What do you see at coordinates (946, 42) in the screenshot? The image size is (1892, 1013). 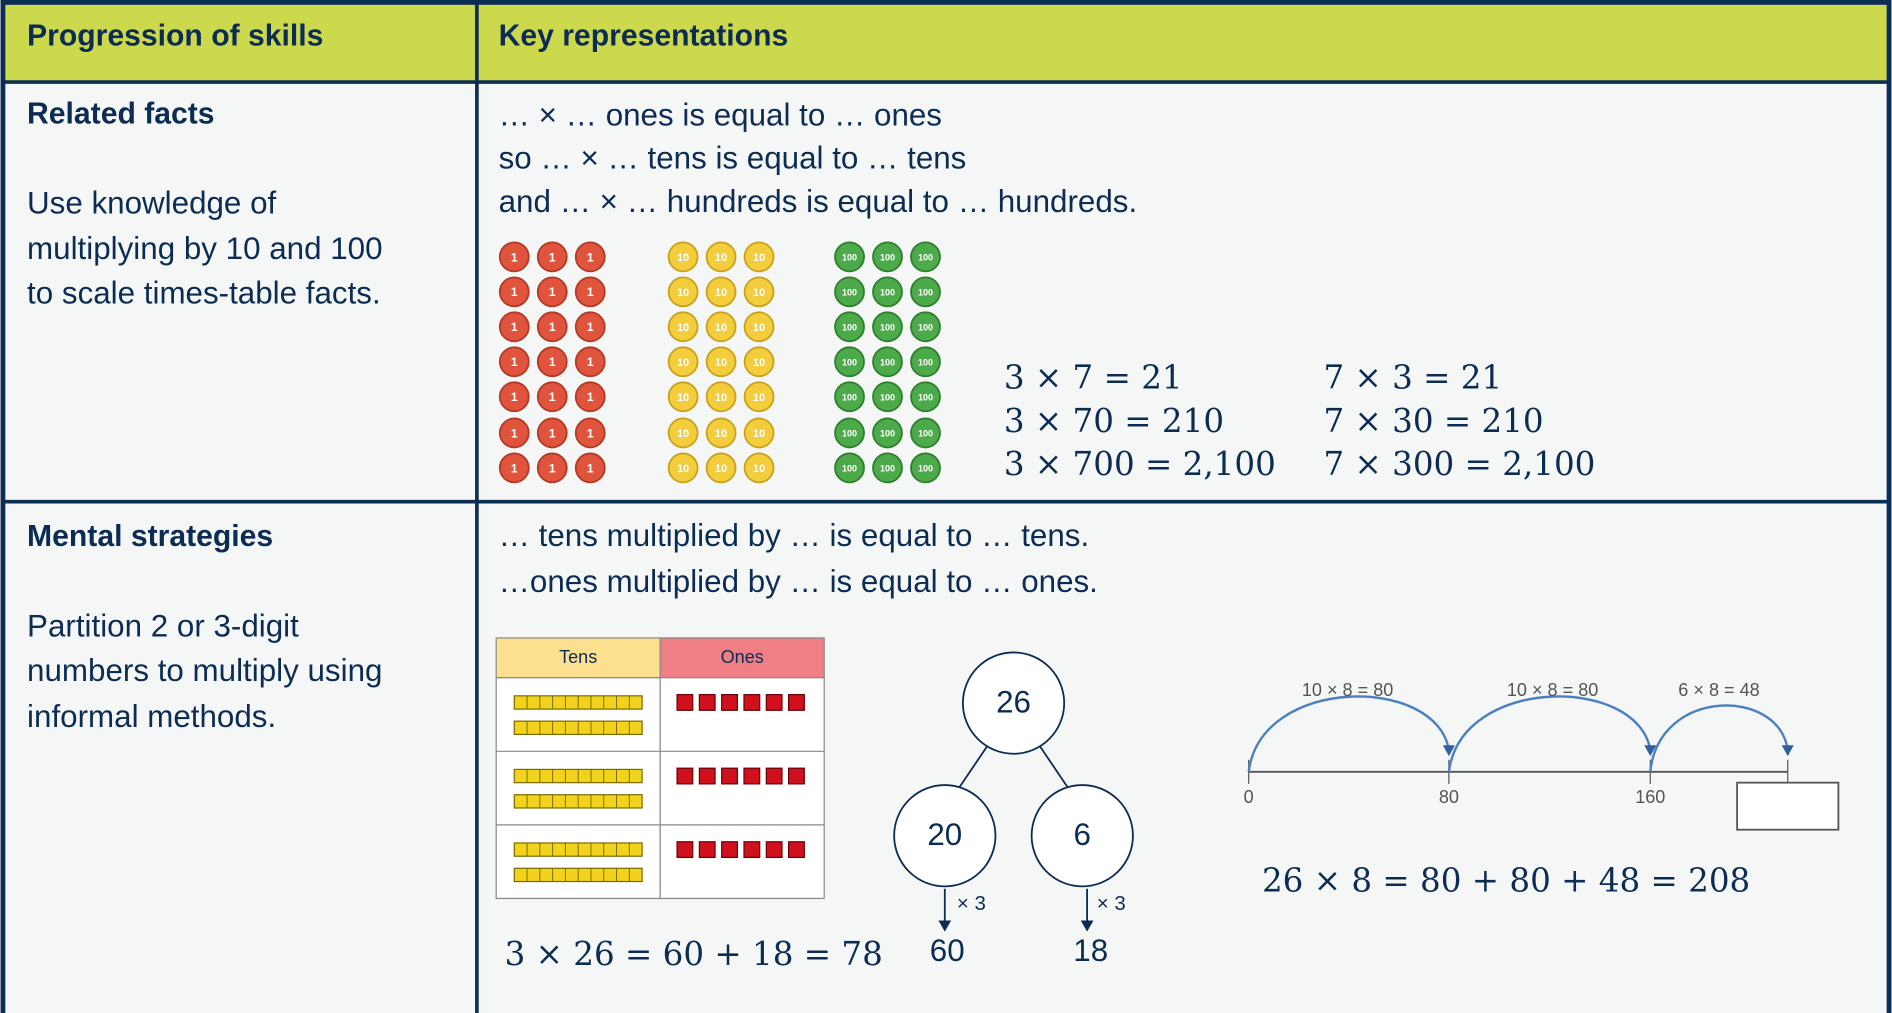 I see `header-row` at bounding box center [946, 42].